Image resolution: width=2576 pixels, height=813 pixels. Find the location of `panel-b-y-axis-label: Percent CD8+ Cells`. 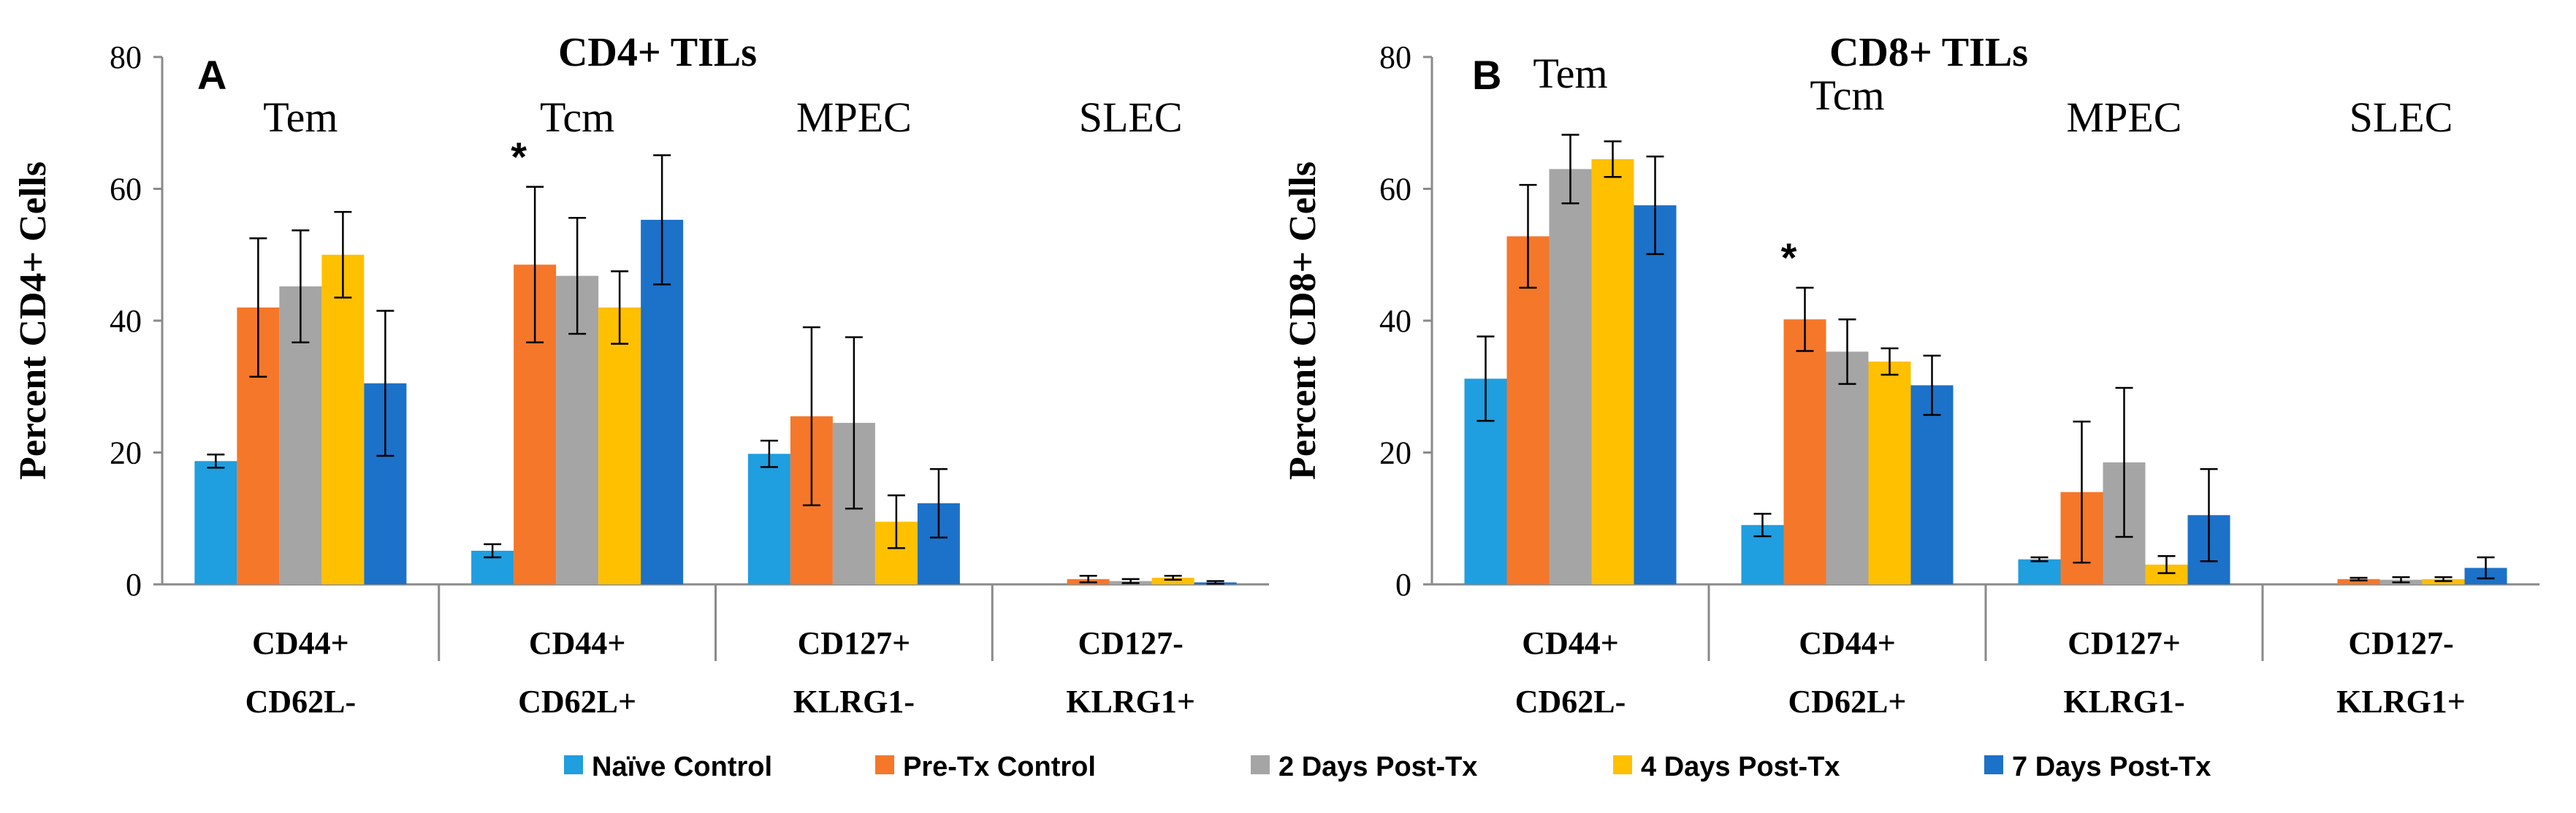

panel-b-y-axis-label: Percent CD8+ Cells is located at coordinates (1303, 320).